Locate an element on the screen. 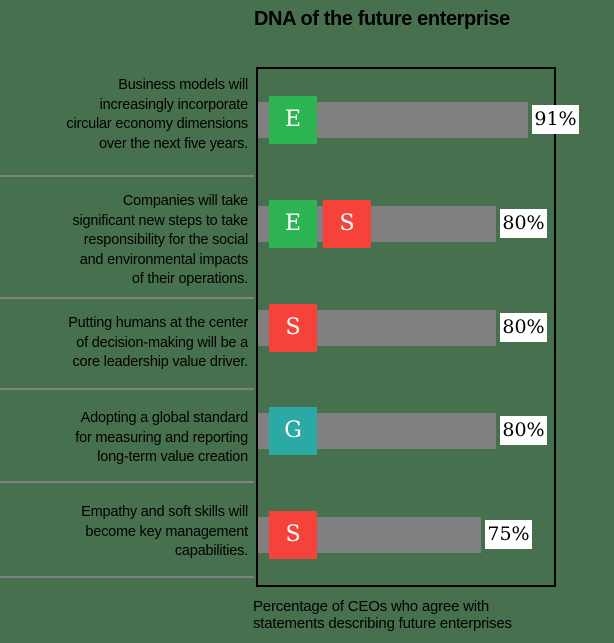 The height and width of the screenshot is (643, 614). value-label: 75% is located at coordinates (508, 534).